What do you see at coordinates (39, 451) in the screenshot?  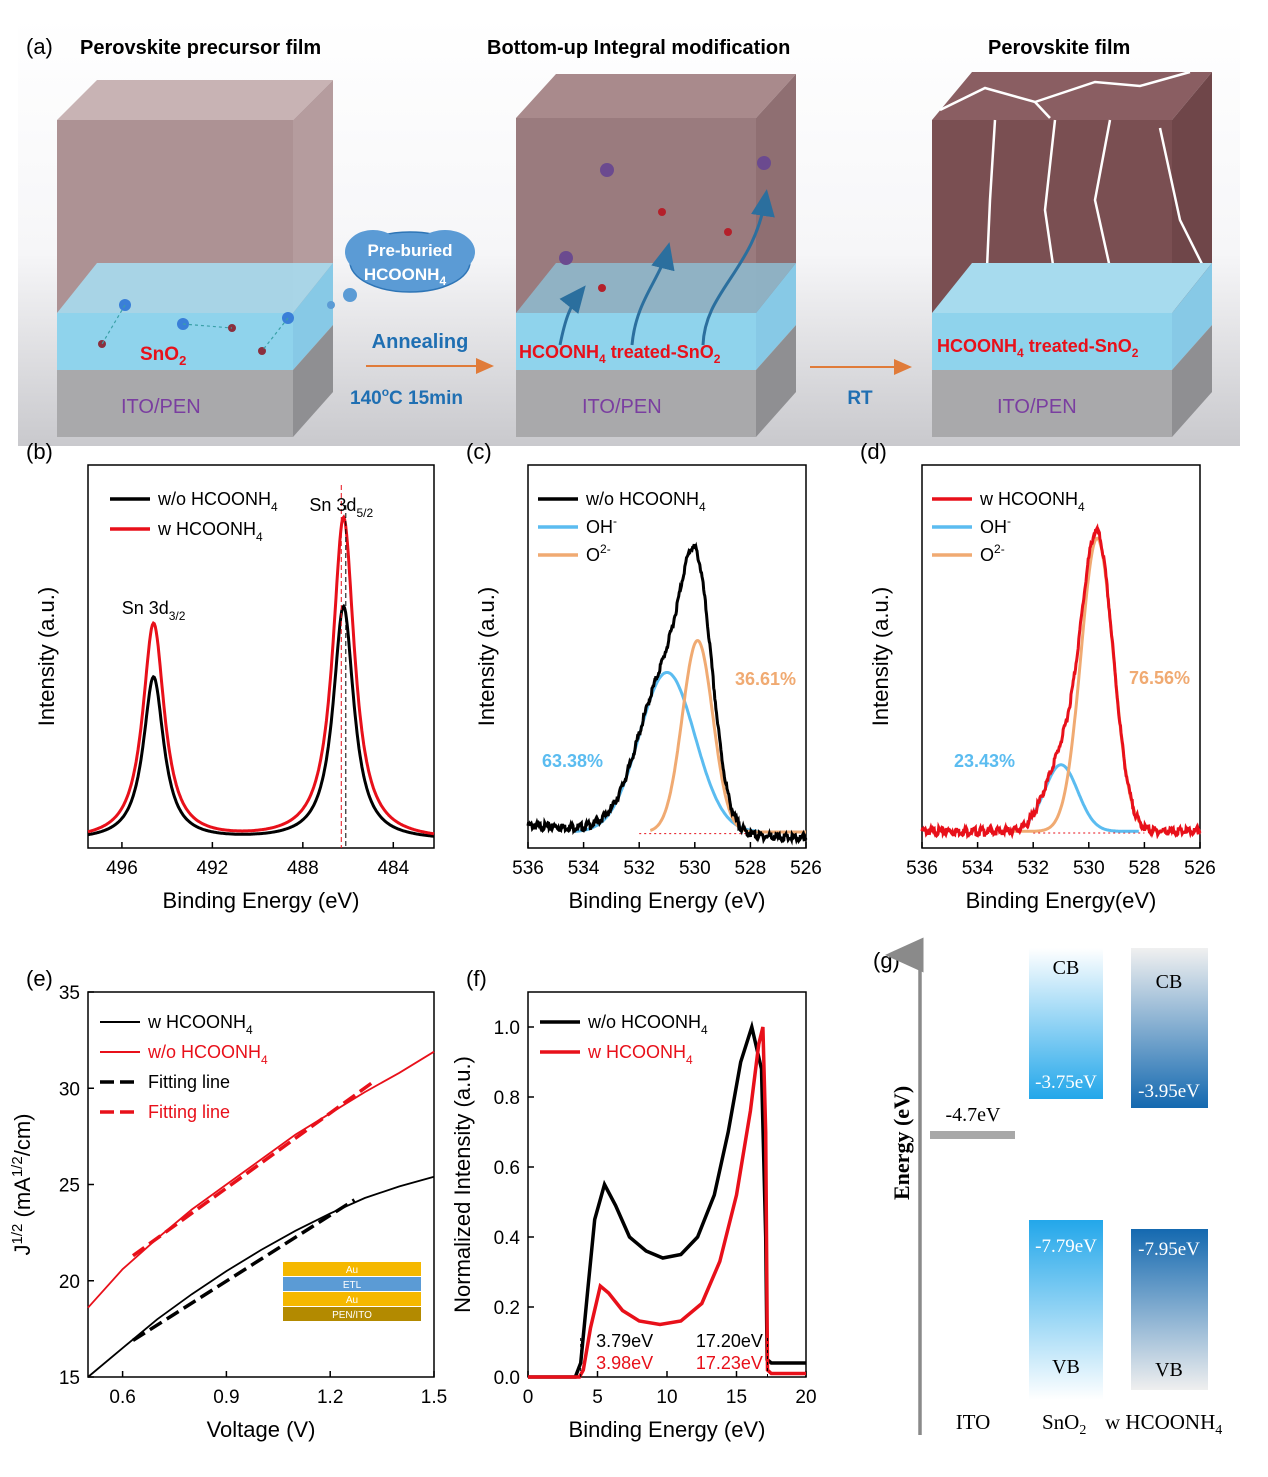 I see `panel-letter: (b)` at bounding box center [39, 451].